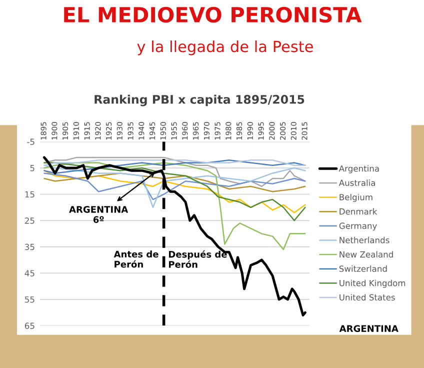 This screenshot has width=424, height=368. I want to click on chart-subtitle: y la llegada de la Peste, so click(225, 48).